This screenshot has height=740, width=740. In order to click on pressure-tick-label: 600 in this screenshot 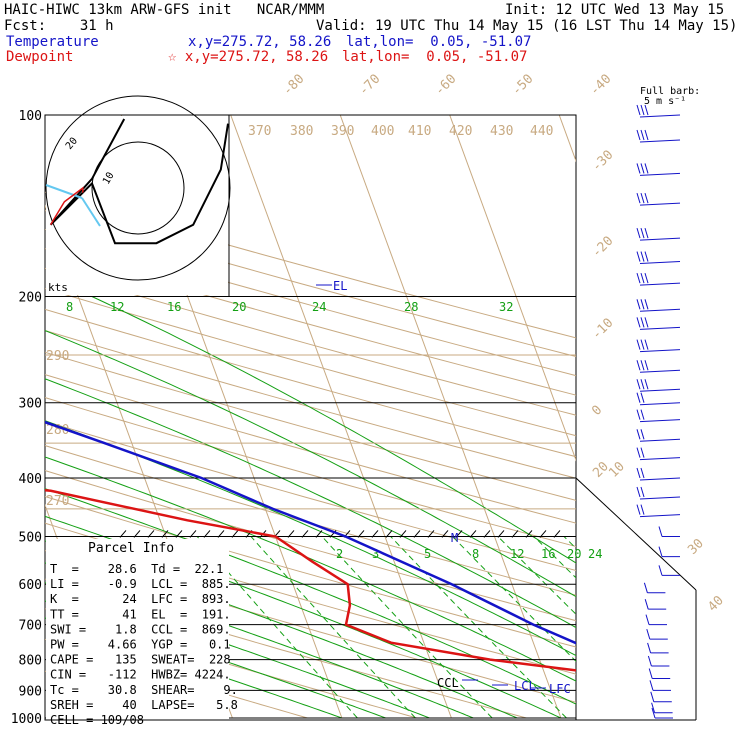, I will do `click(30, 585)`.